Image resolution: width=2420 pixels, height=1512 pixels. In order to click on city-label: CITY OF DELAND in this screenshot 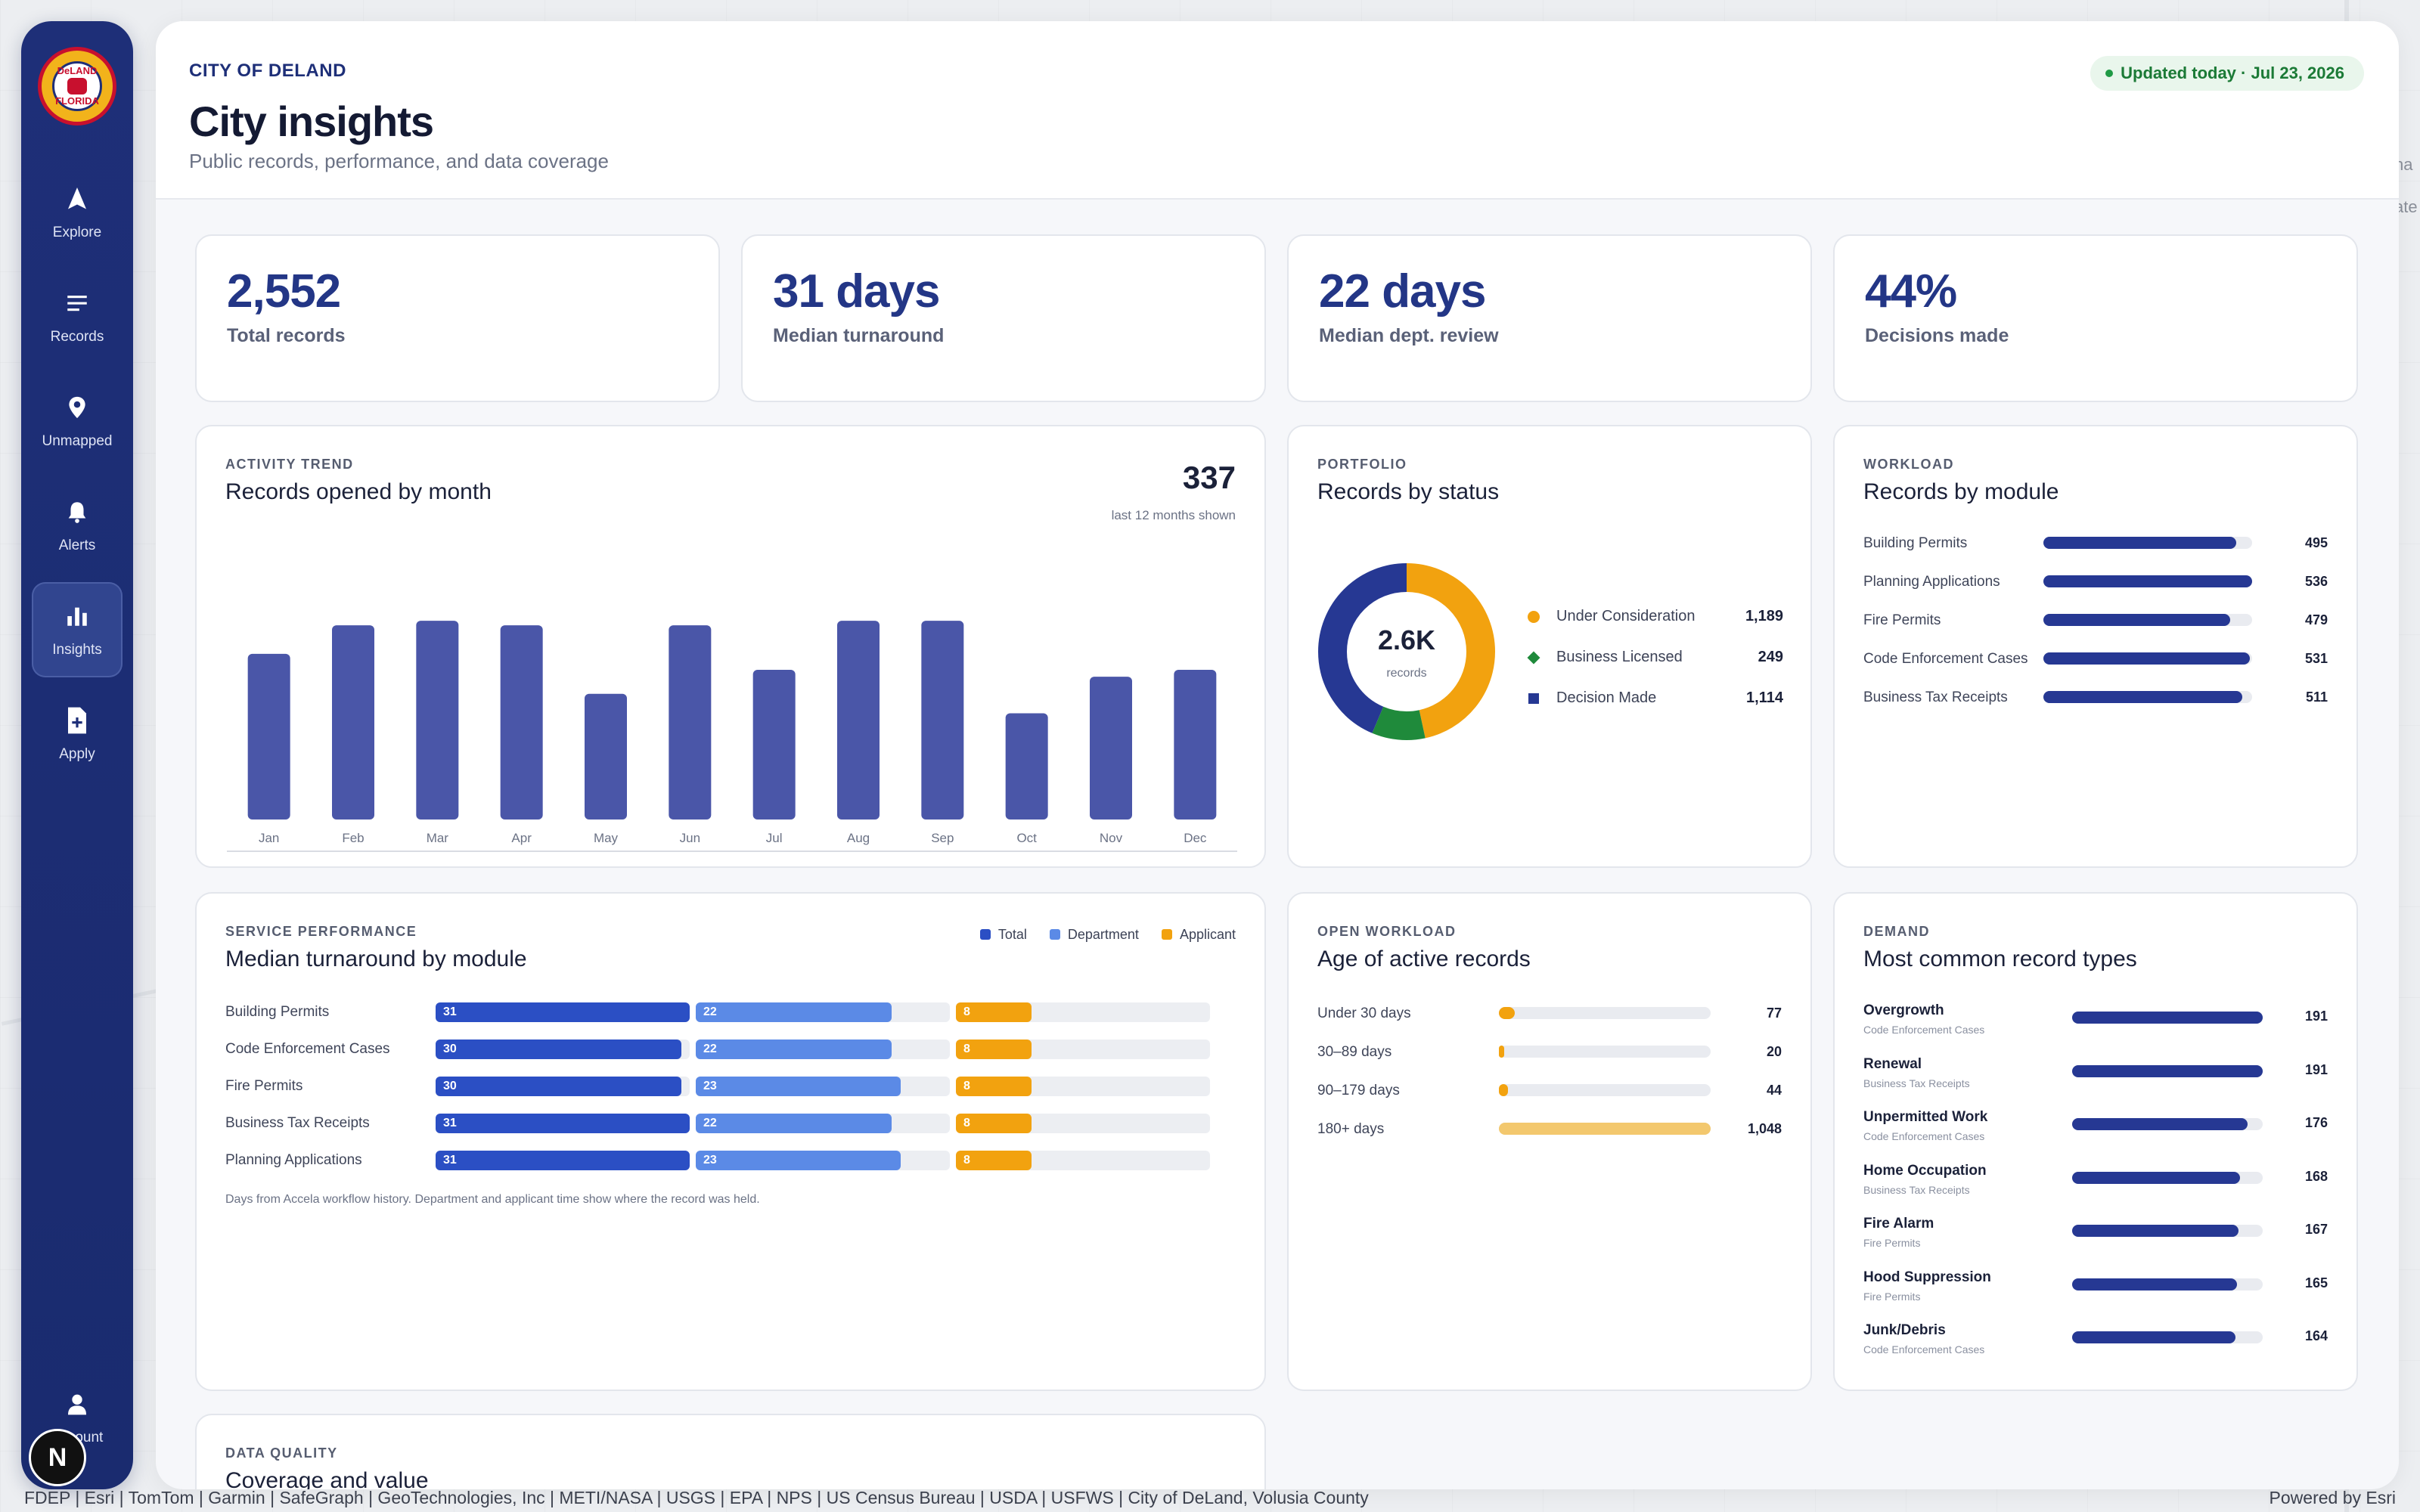, I will do `click(267, 70)`.